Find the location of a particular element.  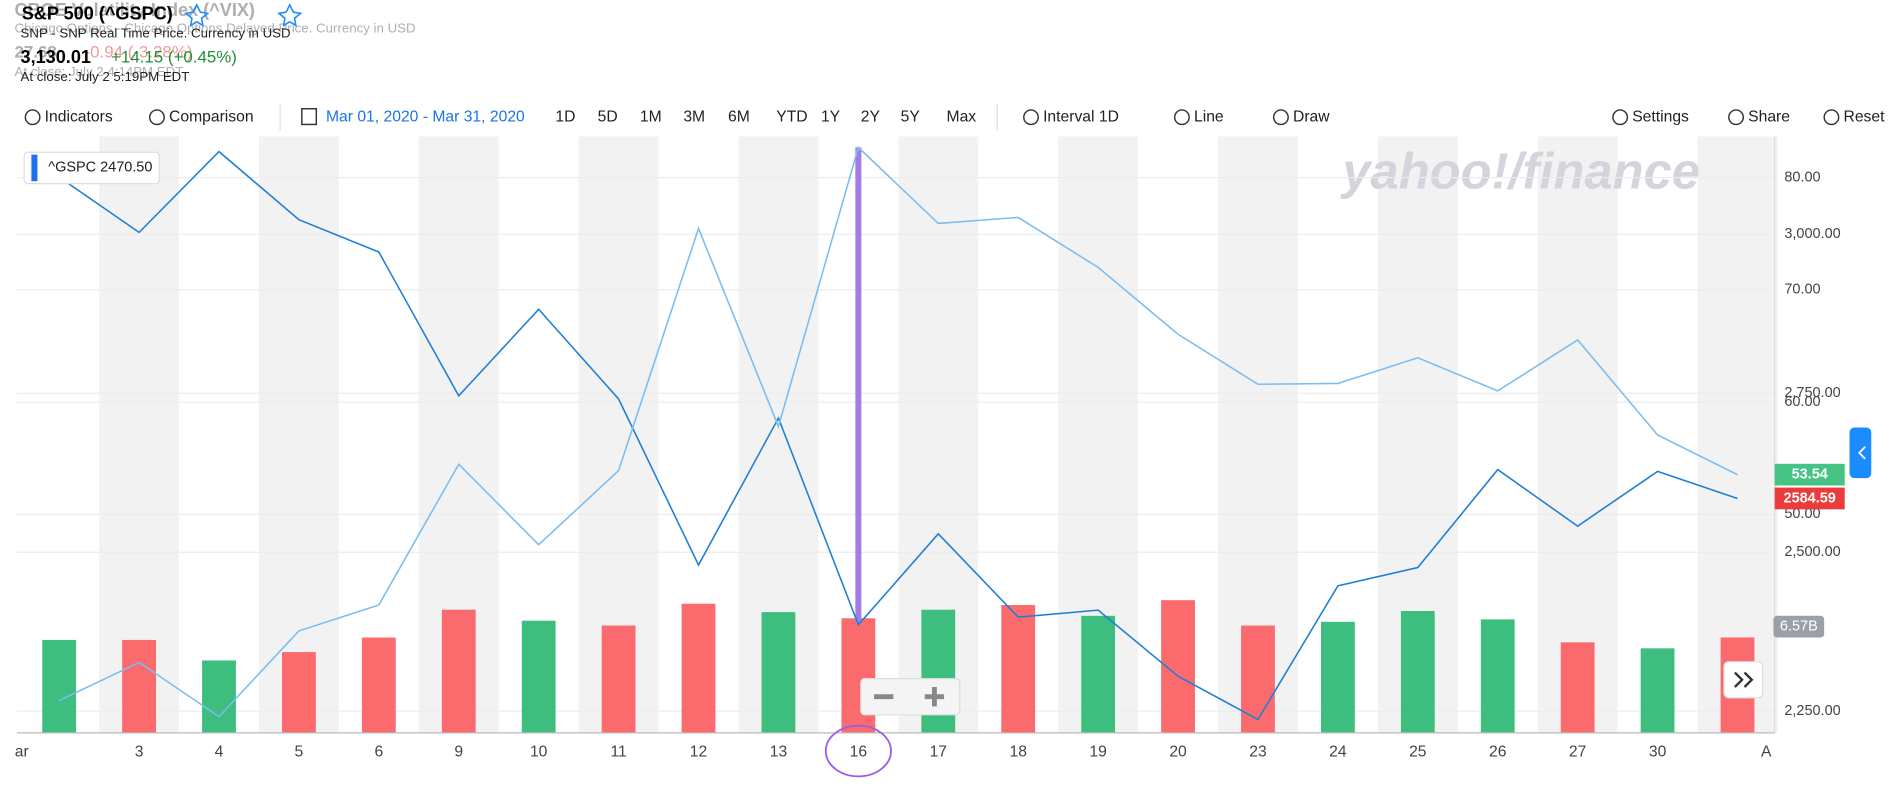

price-tag-label: 53.54 is located at coordinates (1810, 474).